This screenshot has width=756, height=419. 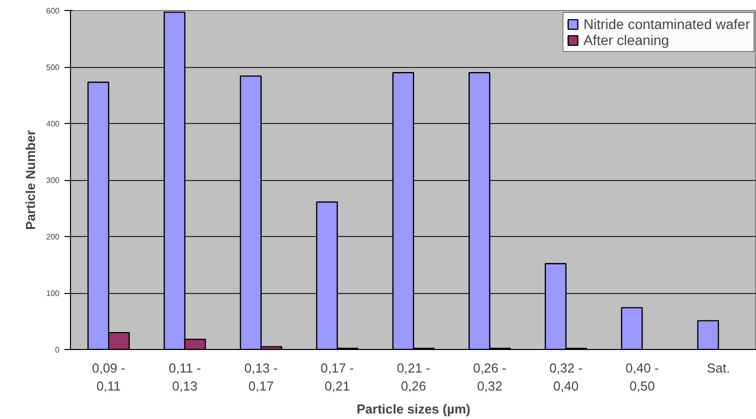 I want to click on y-tick-label: 600, so click(x=53, y=11).